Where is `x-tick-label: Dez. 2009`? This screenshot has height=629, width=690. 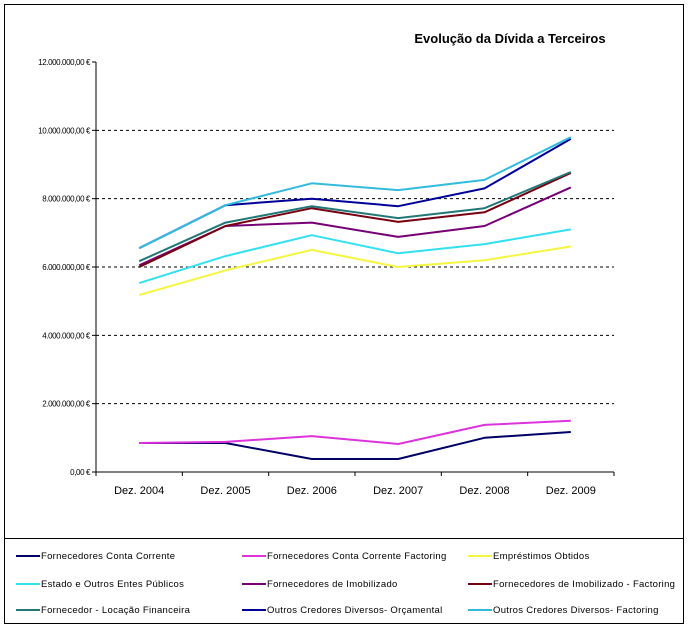 x-tick-label: Dez. 2009 is located at coordinates (571, 491).